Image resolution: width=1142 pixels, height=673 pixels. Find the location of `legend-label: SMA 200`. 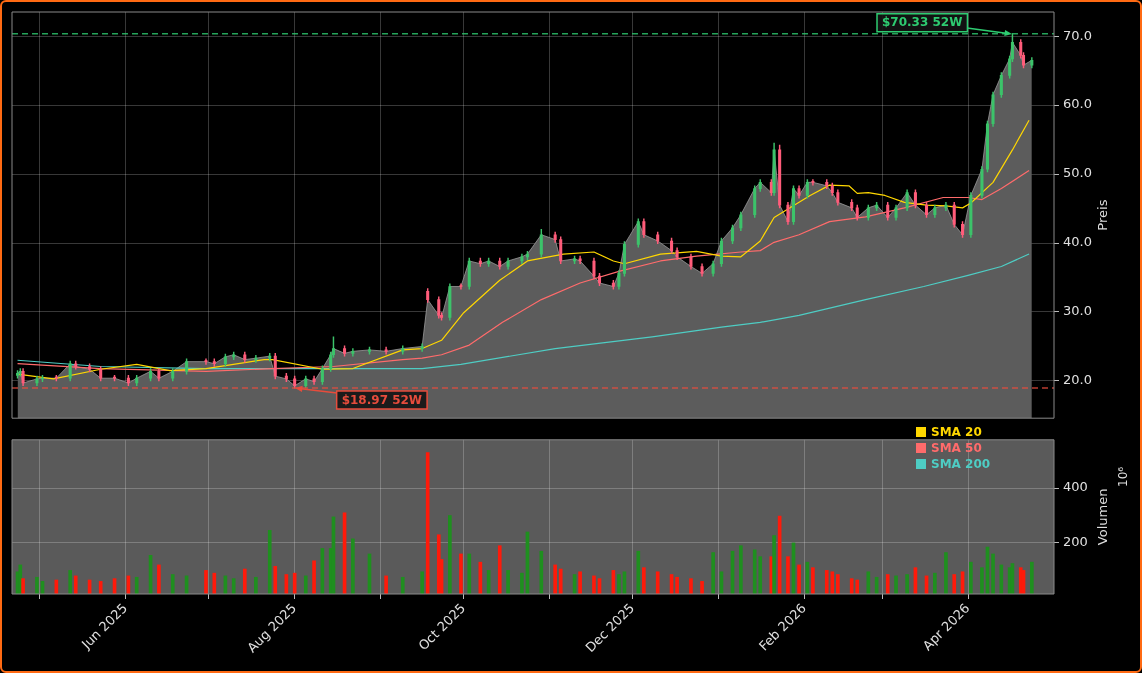

legend-label: SMA 200 is located at coordinates (961, 464).